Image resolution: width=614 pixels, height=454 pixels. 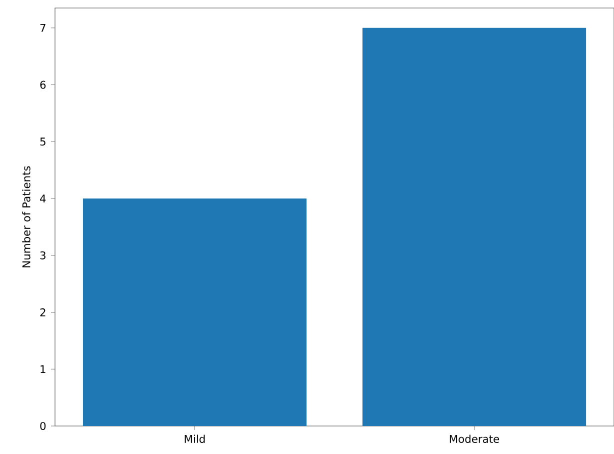 What do you see at coordinates (43, 84) in the screenshot?
I see `y-tick-label: 6` at bounding box center [43, 84].